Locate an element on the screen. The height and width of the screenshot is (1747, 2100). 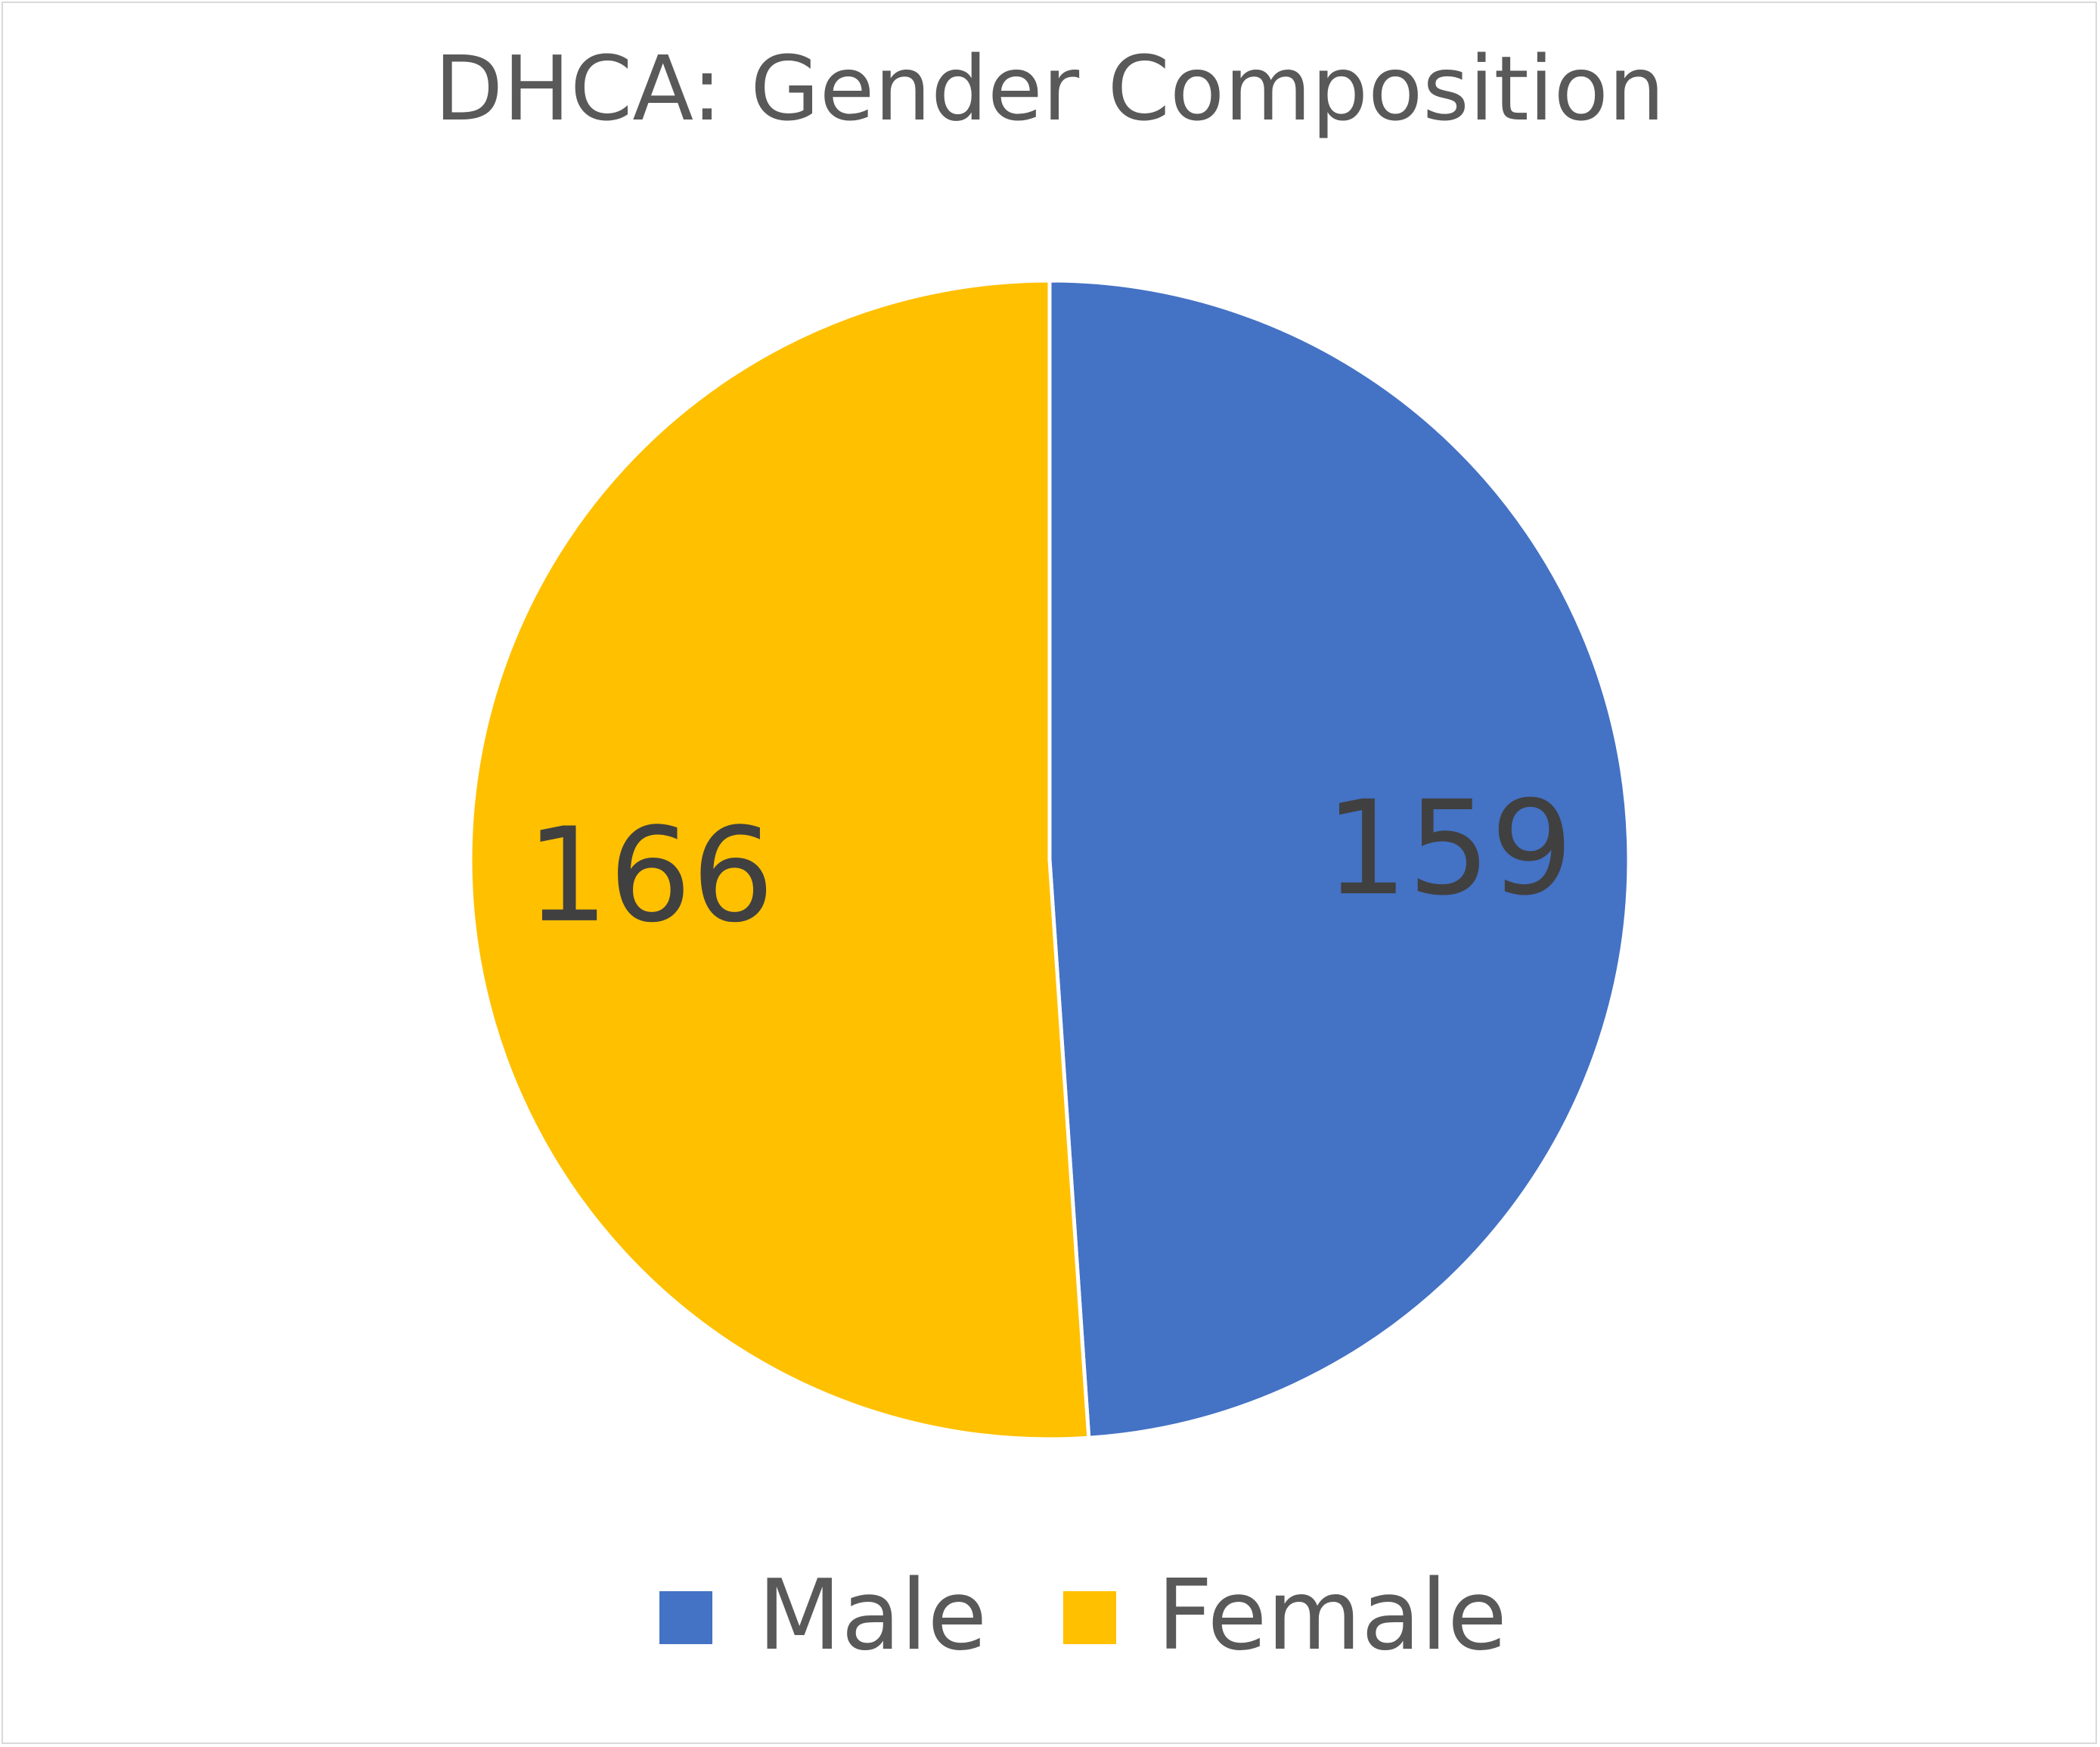
legend-label-female: Female is located at coordinates (1332, 1615).